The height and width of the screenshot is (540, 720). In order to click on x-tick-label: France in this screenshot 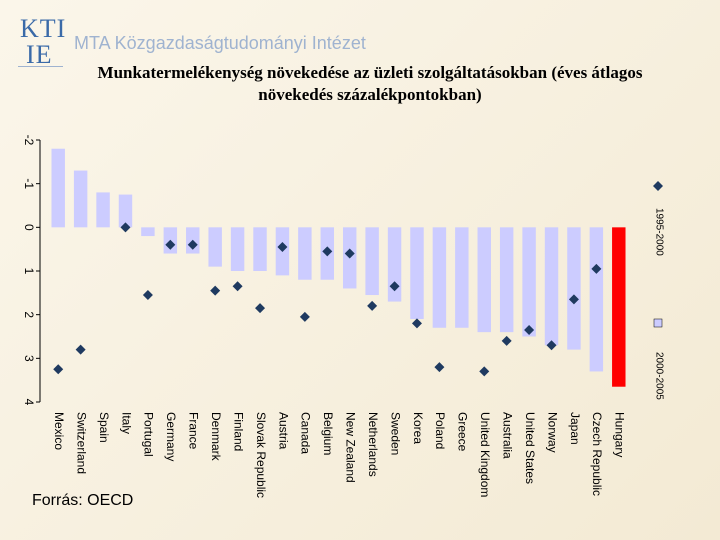, I will do `click(194, 431)`.